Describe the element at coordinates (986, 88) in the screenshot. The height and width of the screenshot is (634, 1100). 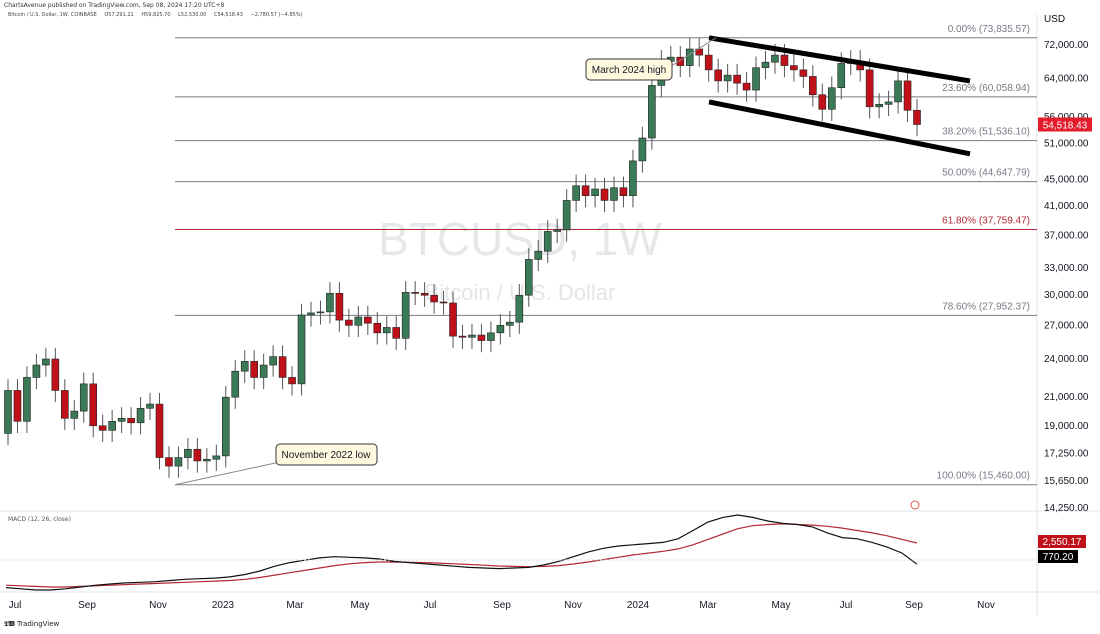
I see `fib-level-label: 23.60% (60,058.94)` at that location.